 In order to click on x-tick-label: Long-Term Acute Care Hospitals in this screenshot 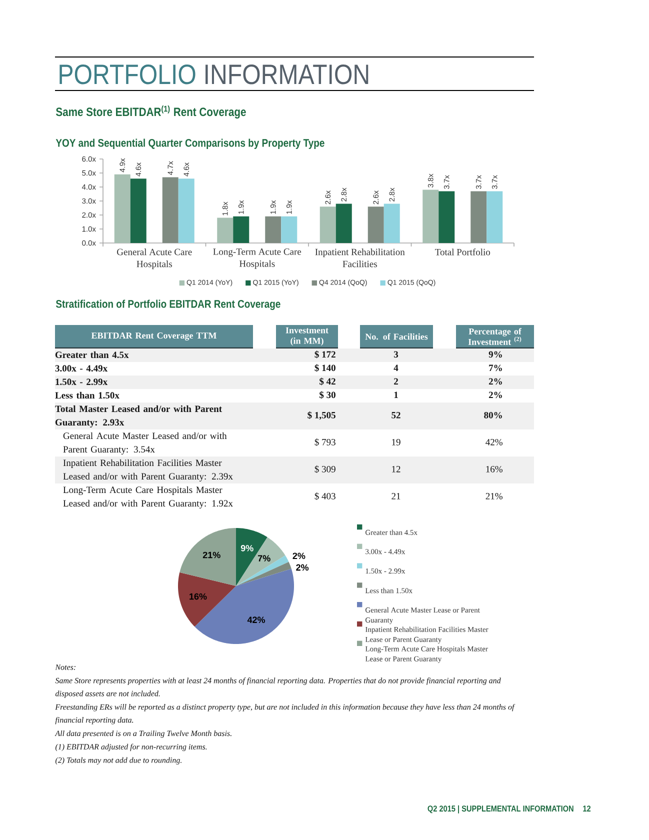, I will do `click(257, 258)`.